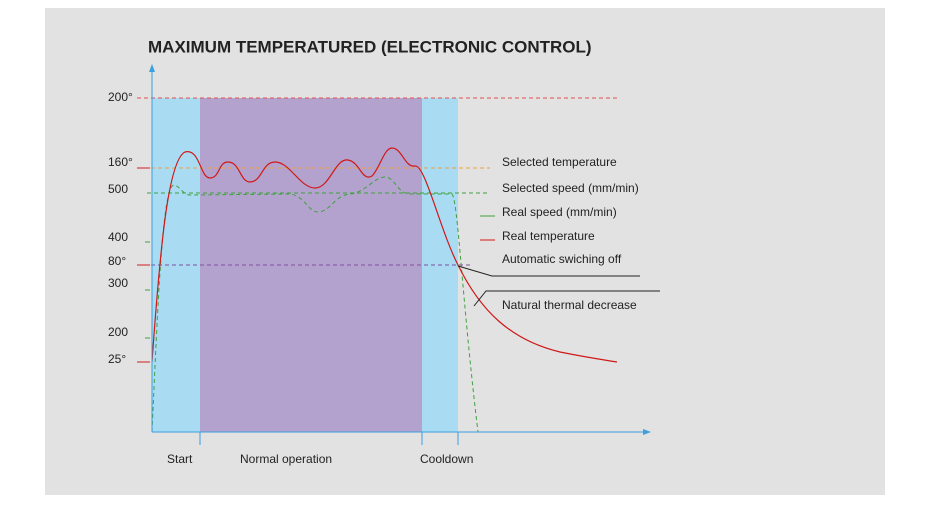 The image size is (928, 507). Describe the element at coordinates (143, 265) in the screenshot. I see `temp-ticks` at that location.